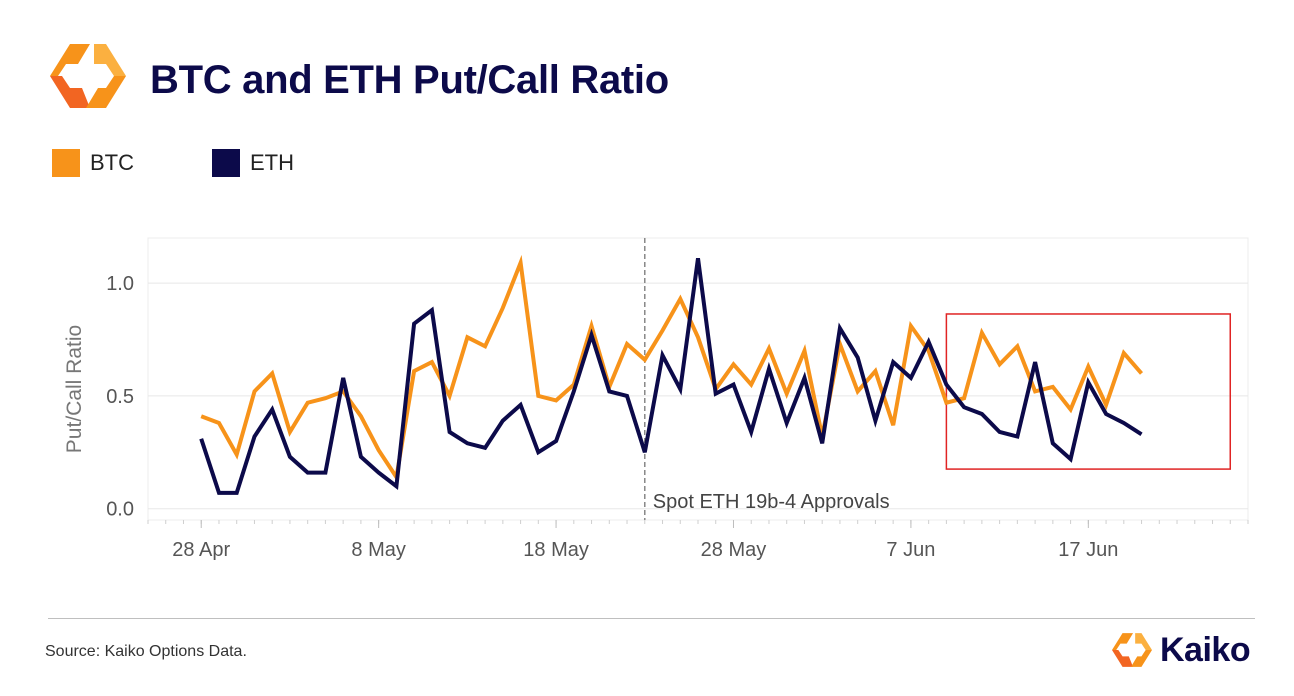 This screenshot has width=1294, height=696. What do you see at coordinates (226, 163) in the screenshot?
I see `legend-swatch-eth` at bounding box center [226, 163].